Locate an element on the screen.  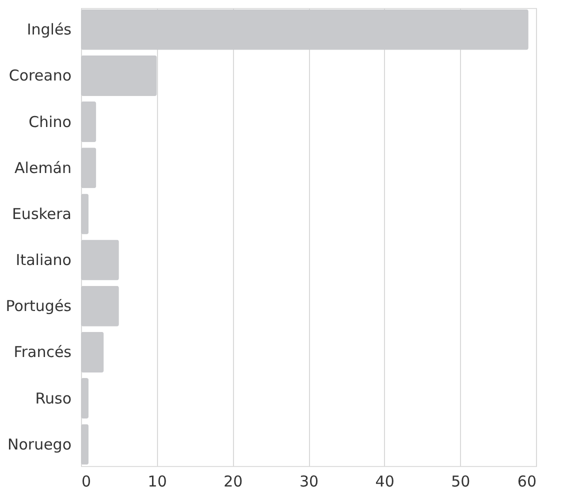
y-tick-label: Portugés is located at coordinates (39, 306).